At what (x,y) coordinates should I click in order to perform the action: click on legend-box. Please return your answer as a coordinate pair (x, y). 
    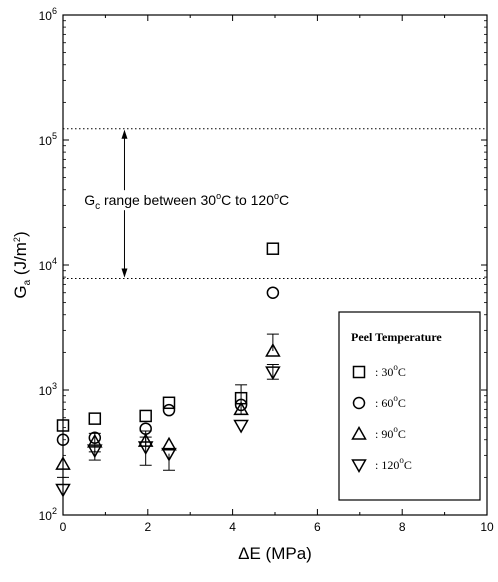
    Looking at the image, I should click on (409, 406).